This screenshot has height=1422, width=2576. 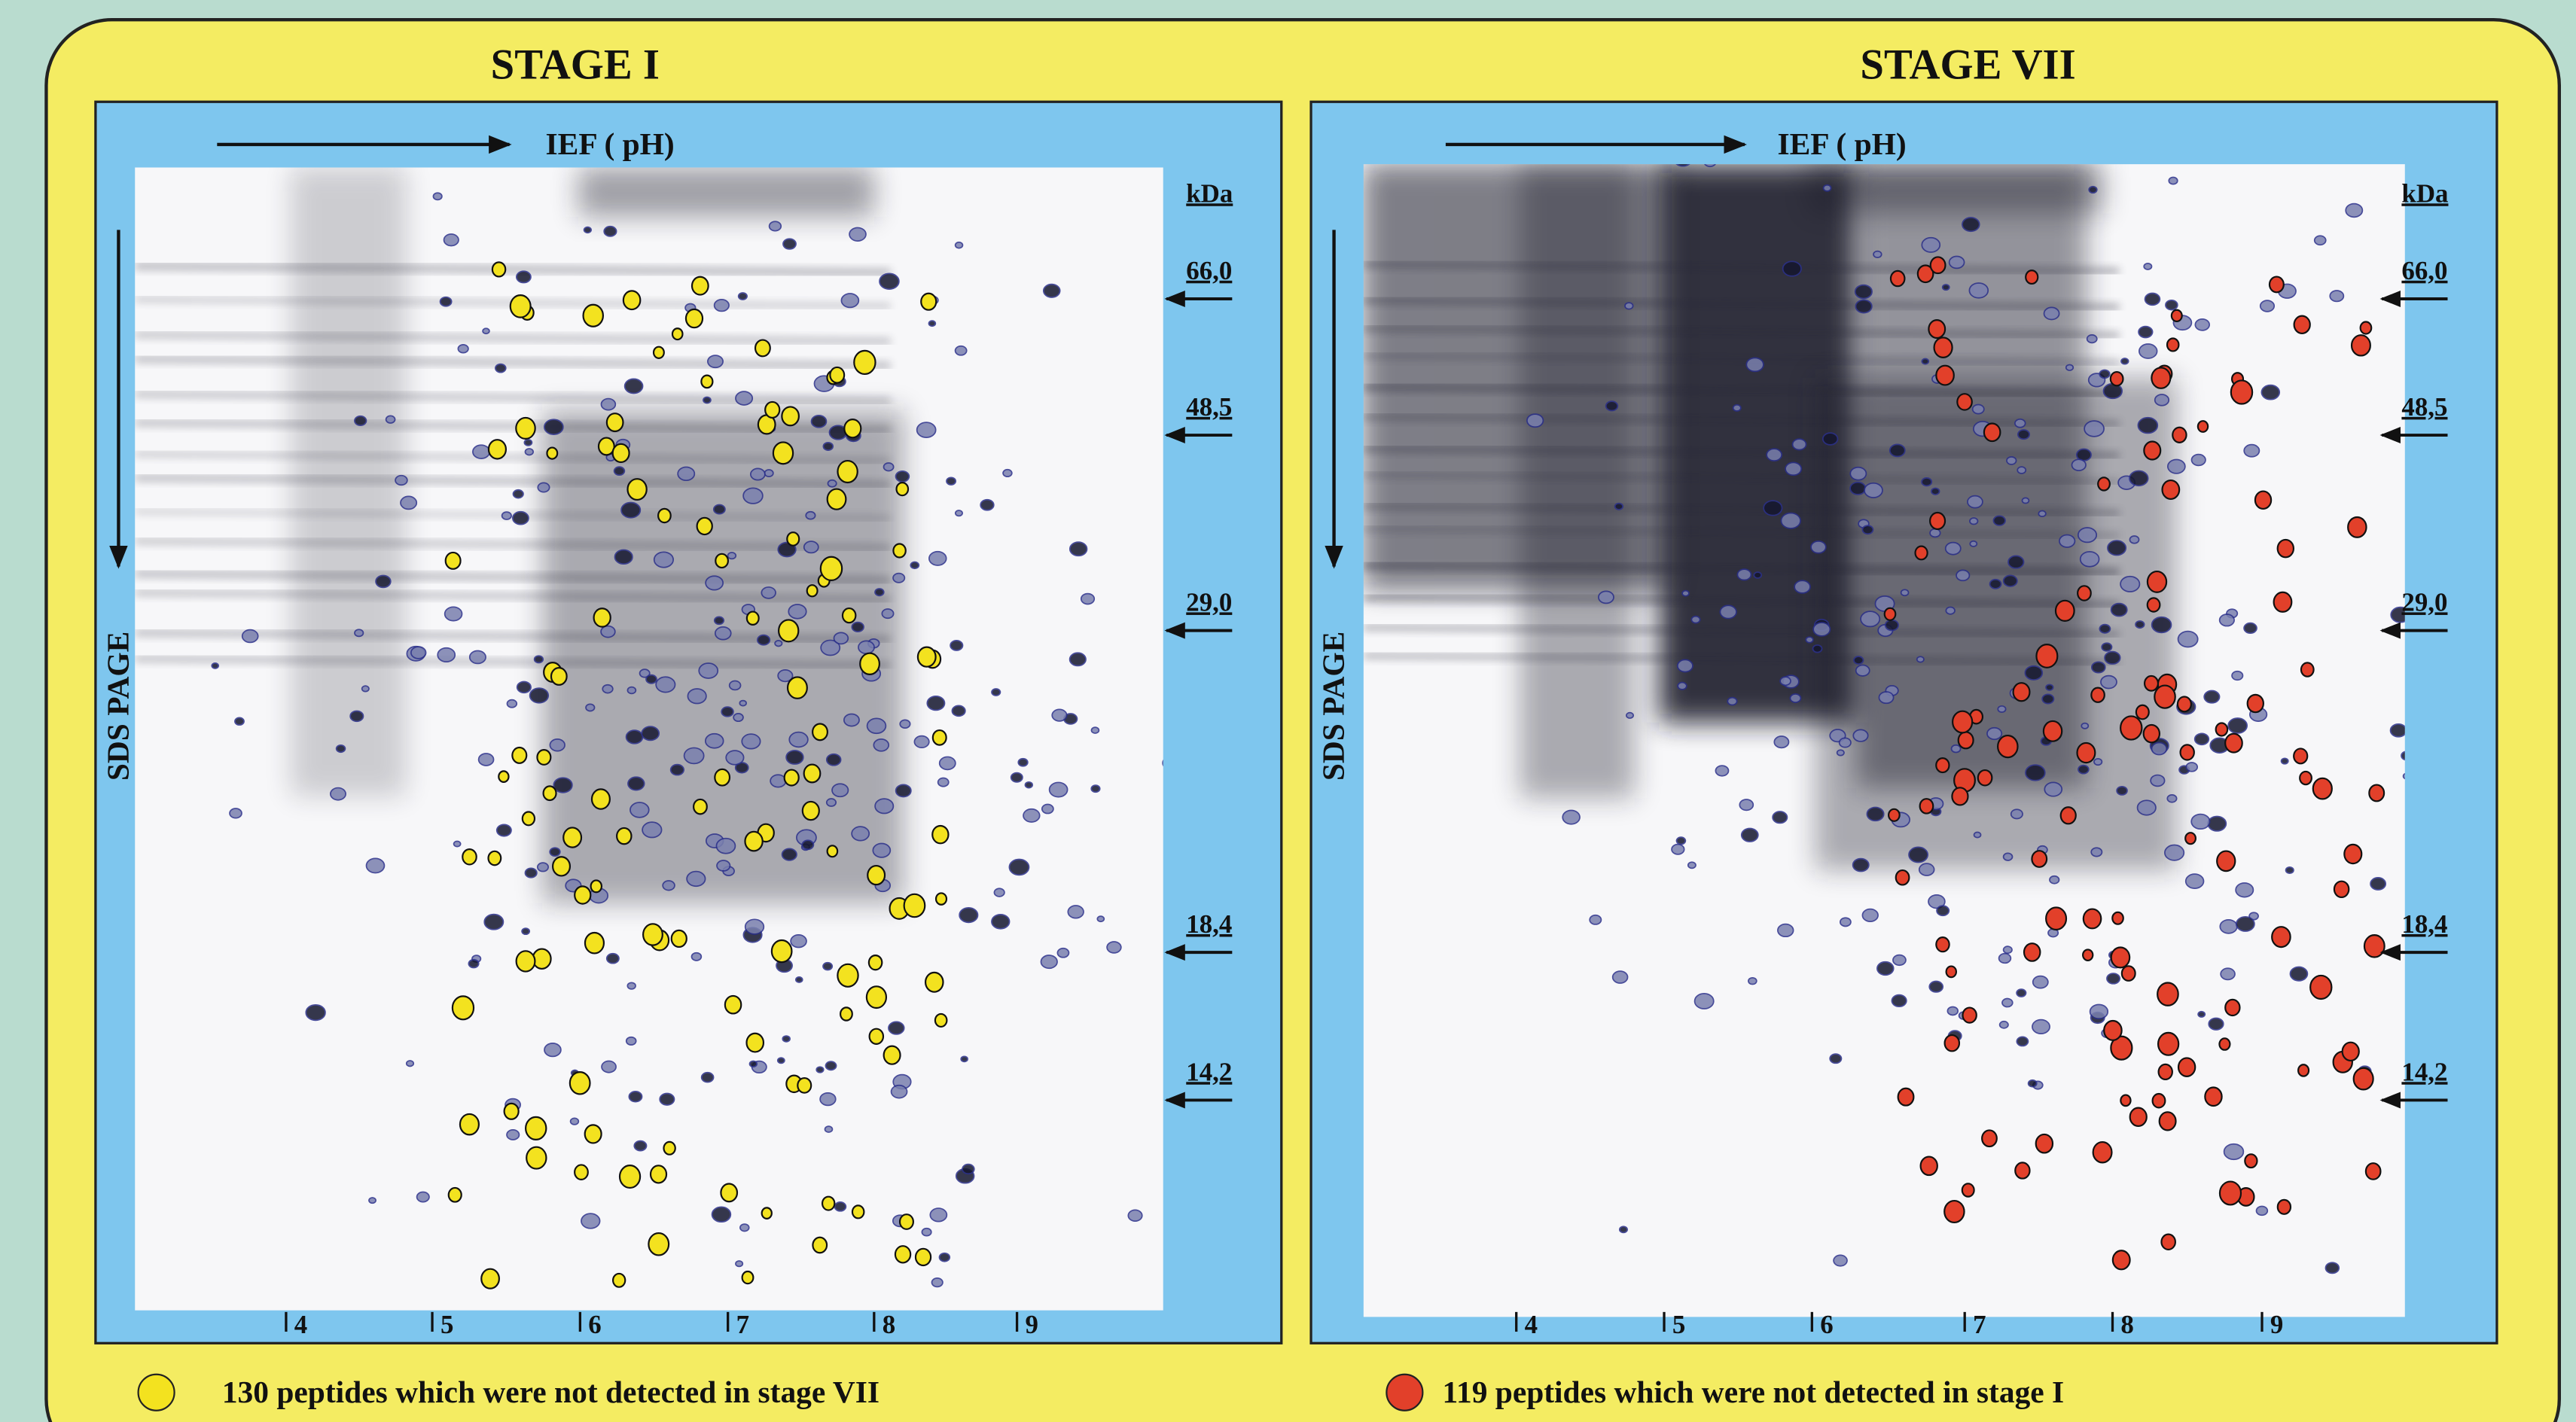 I want to click on mw-marker: 66,0, so click(x=2424, y=270).